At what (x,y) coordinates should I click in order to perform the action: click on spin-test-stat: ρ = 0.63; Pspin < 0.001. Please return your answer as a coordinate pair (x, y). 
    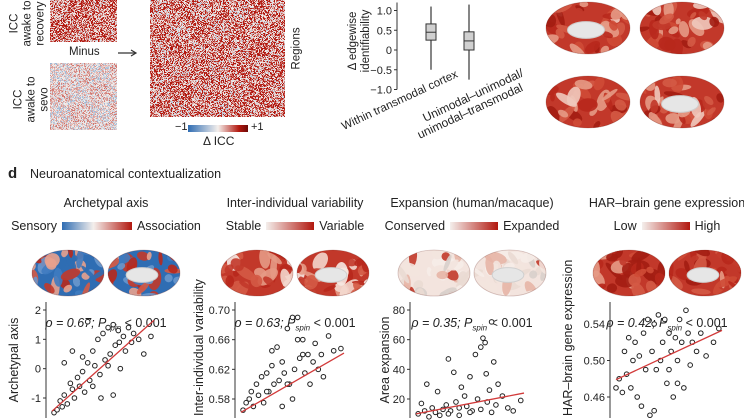
    Looking at the image, I should click on (295, 324).